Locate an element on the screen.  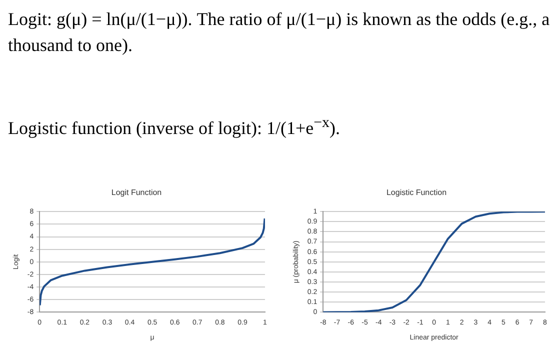
text: Logit: g(μ) = ln(μ/(1−μ)). The ratio of μ/(1−μ) is known as the odds (e.g., a thousand to one). is located at coordinates (279, 32).